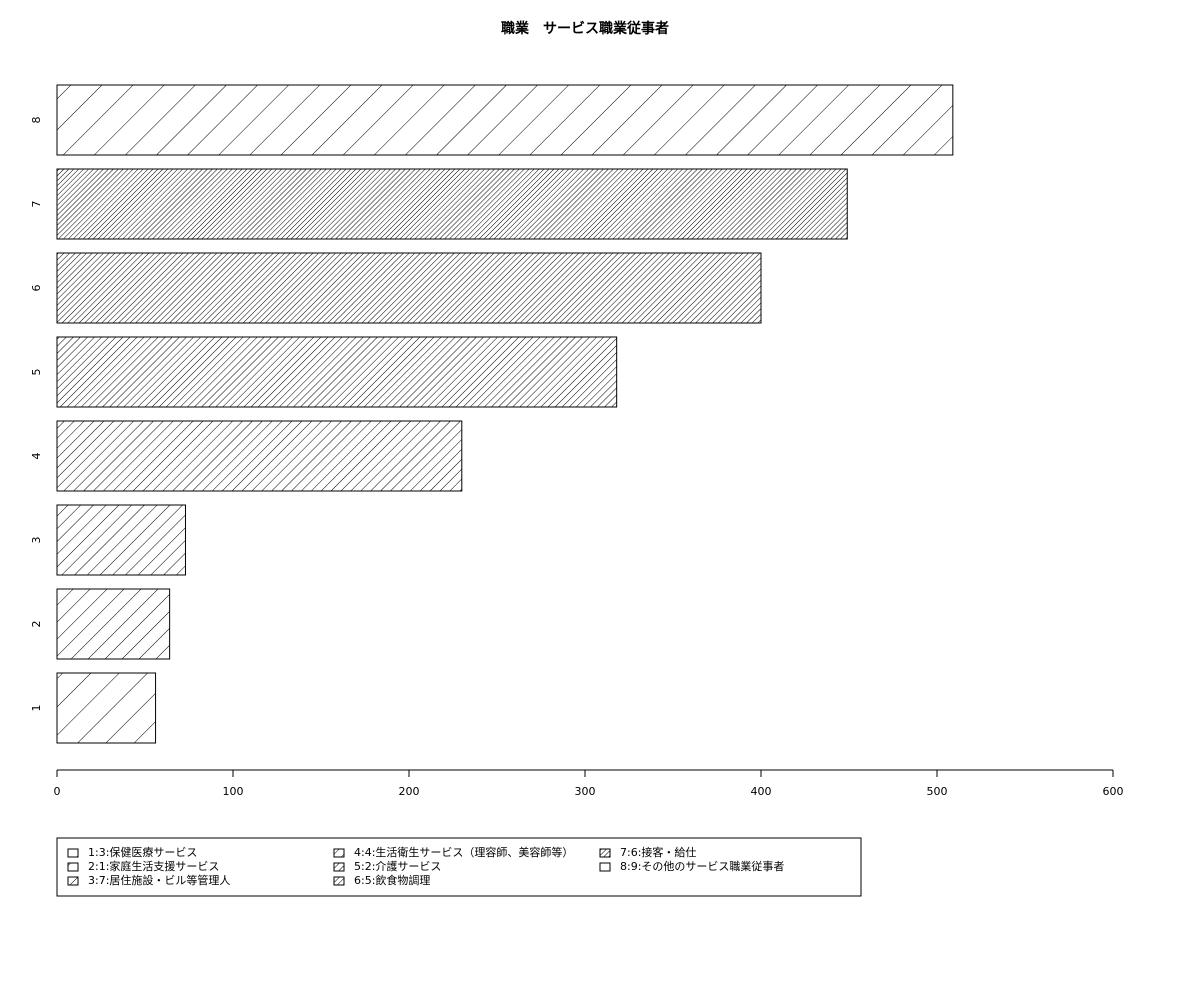  What do you see at coordinates (36, 624) in the screenshot?
I see `y-tick-label: 2` at bounding box center [36, 624].